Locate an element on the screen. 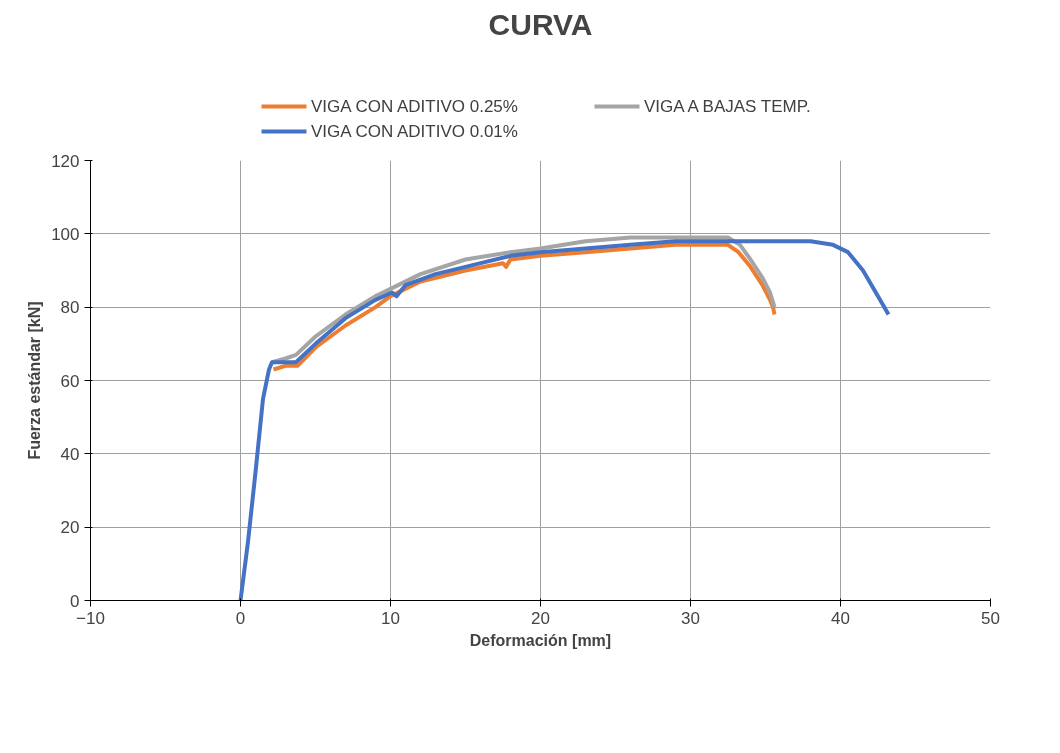 This screenshot has height=753, width=1060. chart-title: CURVA is located at coordinates (540, 24).